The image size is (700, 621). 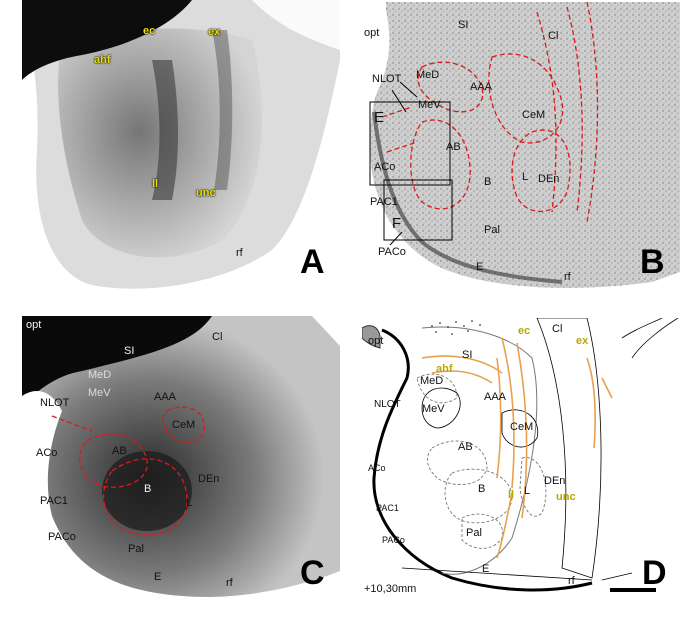 I want to click on label-coordinate: +10,30mm, so click(x=390, y=589).